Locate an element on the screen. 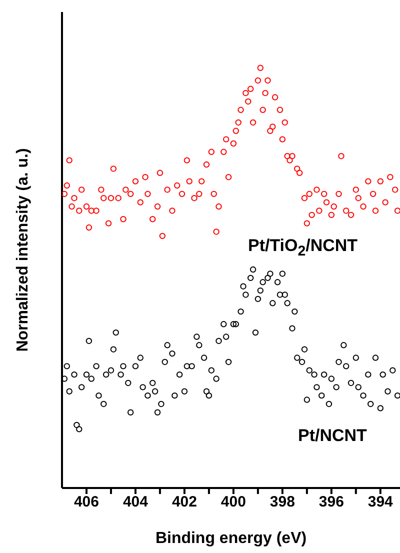  x-tick-label: 400 is located at coordinates (233, 502).